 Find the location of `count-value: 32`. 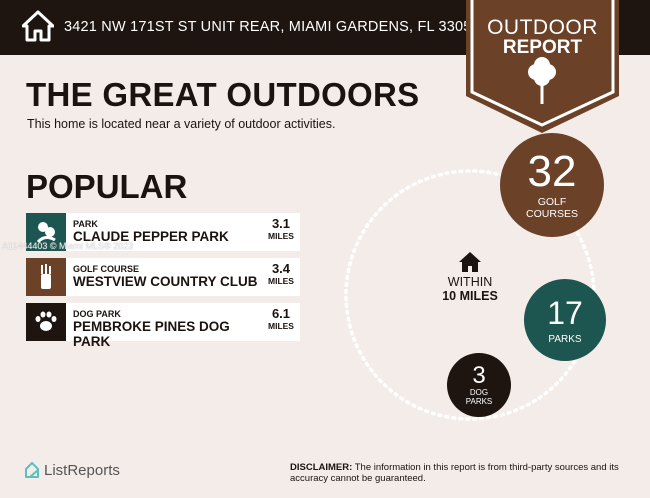

count-value: 32 is located at coordinates (552, 171).